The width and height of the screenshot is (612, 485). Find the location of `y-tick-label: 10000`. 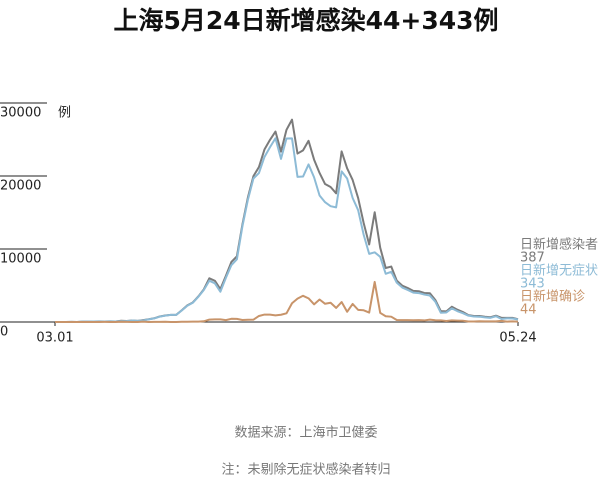

y-tick-label: 10000 is located at coordinates (20, 259).